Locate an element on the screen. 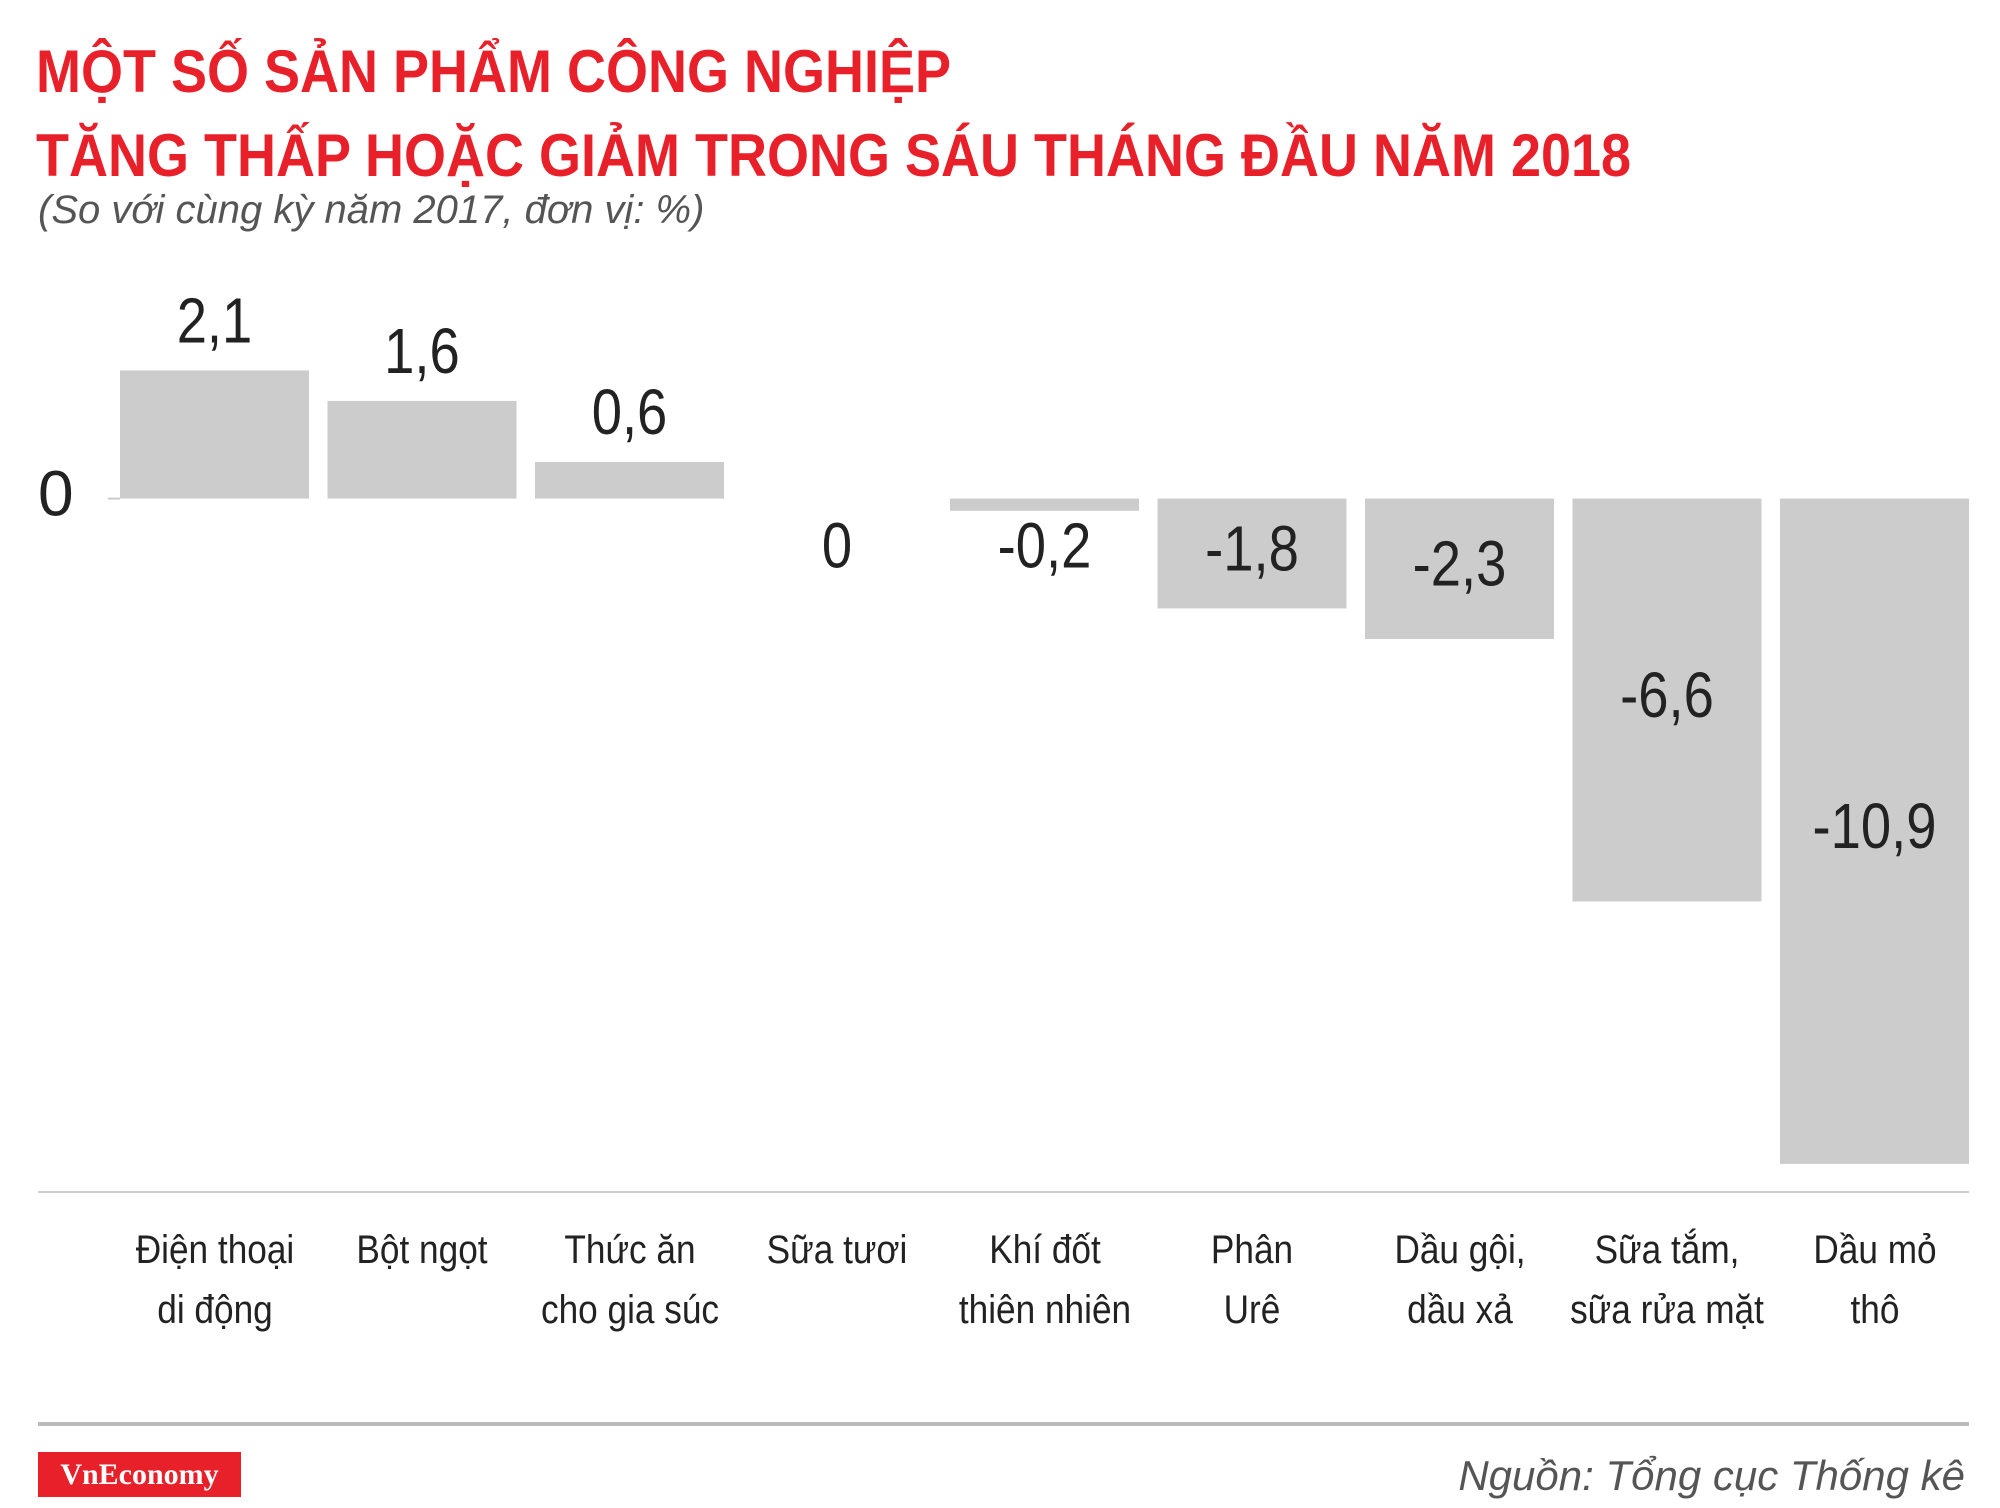 The width and height of the screenshot is (2000, 1508). value-label: 0 is located at coordinates (837, 545).